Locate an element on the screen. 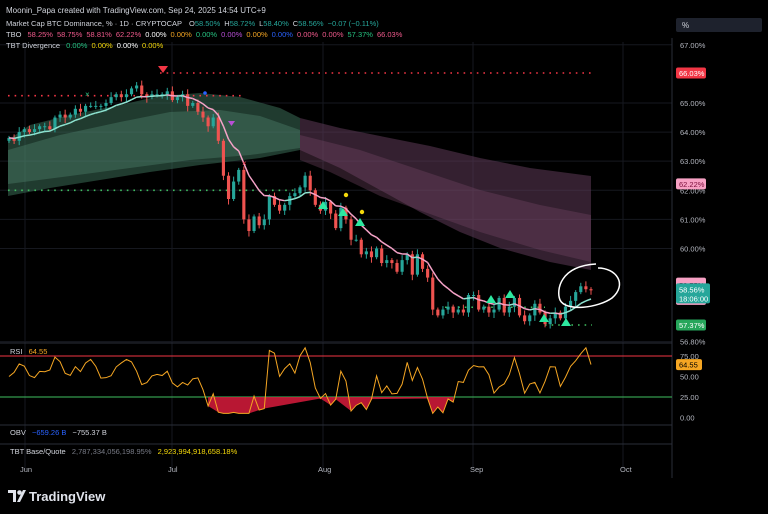 The height and width of the screenshot is (514, 768). ohlc-key-l: L is located at coordinates (261, 23).